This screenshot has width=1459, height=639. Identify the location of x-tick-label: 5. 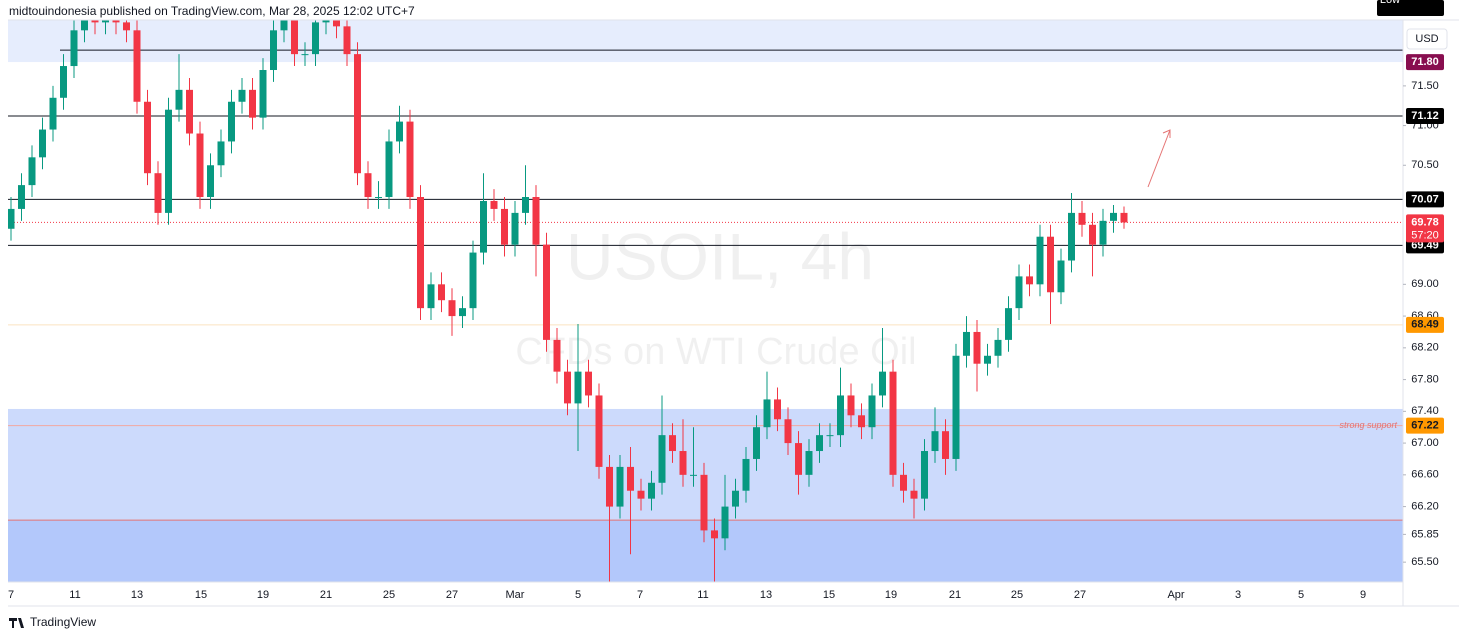
(1301, 595).